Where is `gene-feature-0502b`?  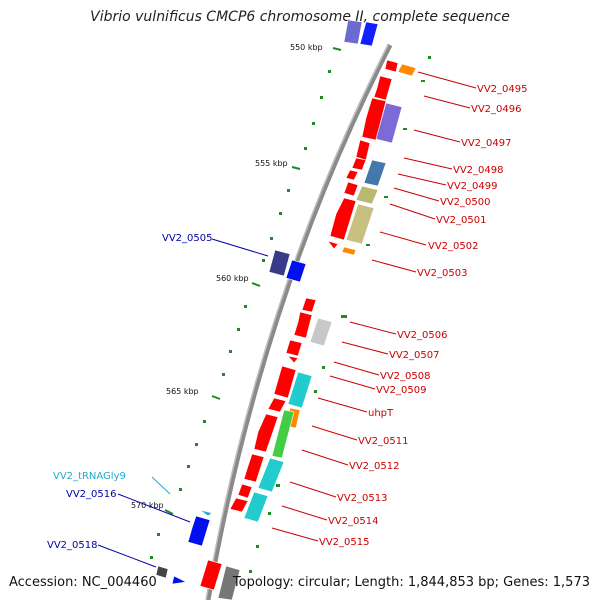 gene-feature-0502b is located at coordinates (349, 251).